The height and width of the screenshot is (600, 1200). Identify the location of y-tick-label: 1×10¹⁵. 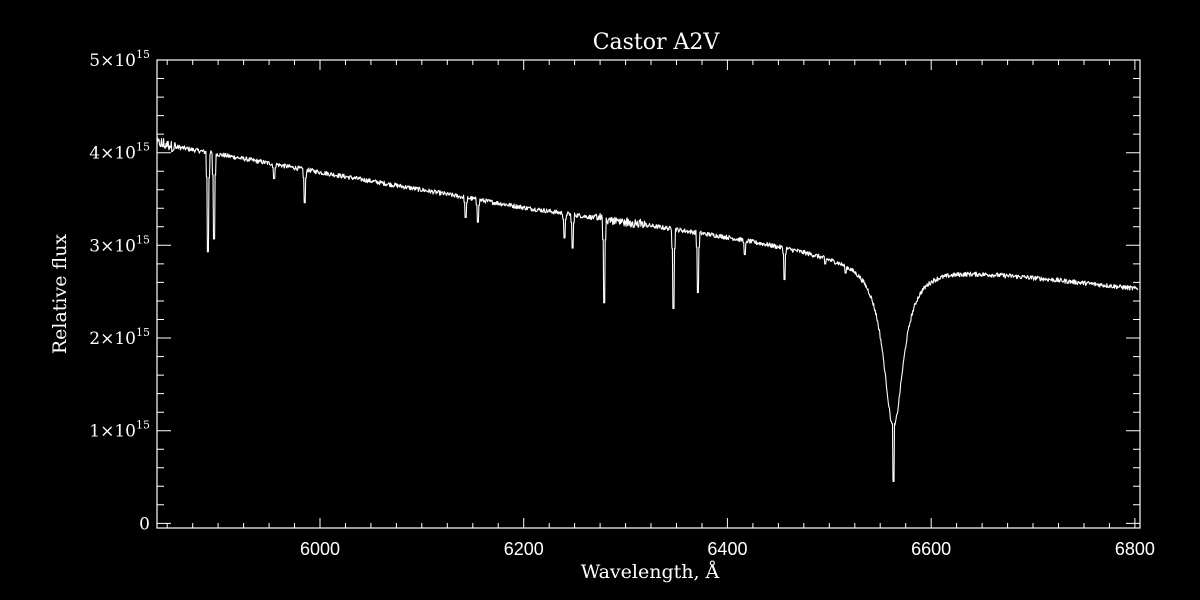
(119, 430).